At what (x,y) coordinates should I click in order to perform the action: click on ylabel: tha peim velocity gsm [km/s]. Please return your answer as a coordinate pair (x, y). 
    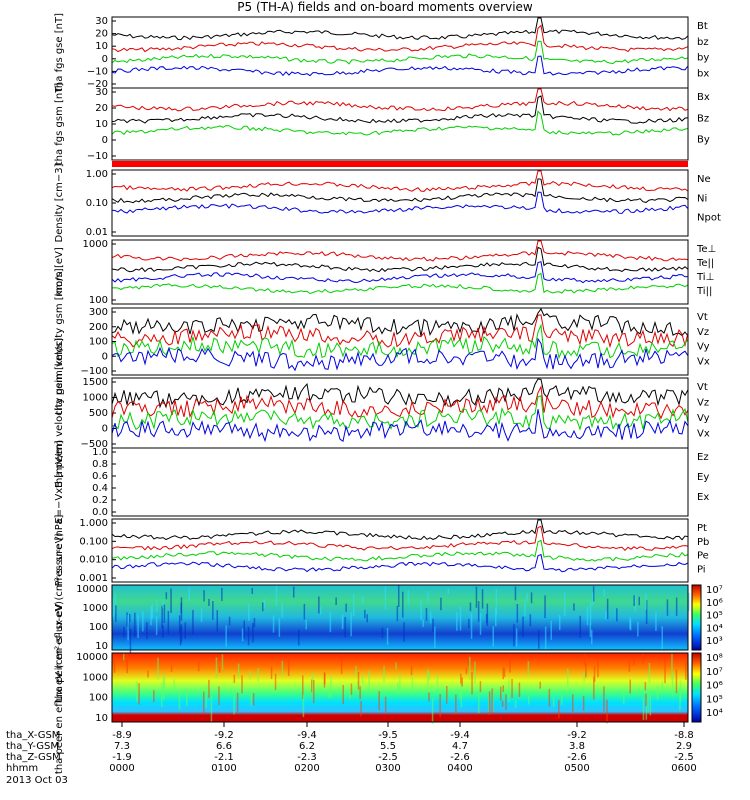
    Looking at the image, I should click on (59, 341).